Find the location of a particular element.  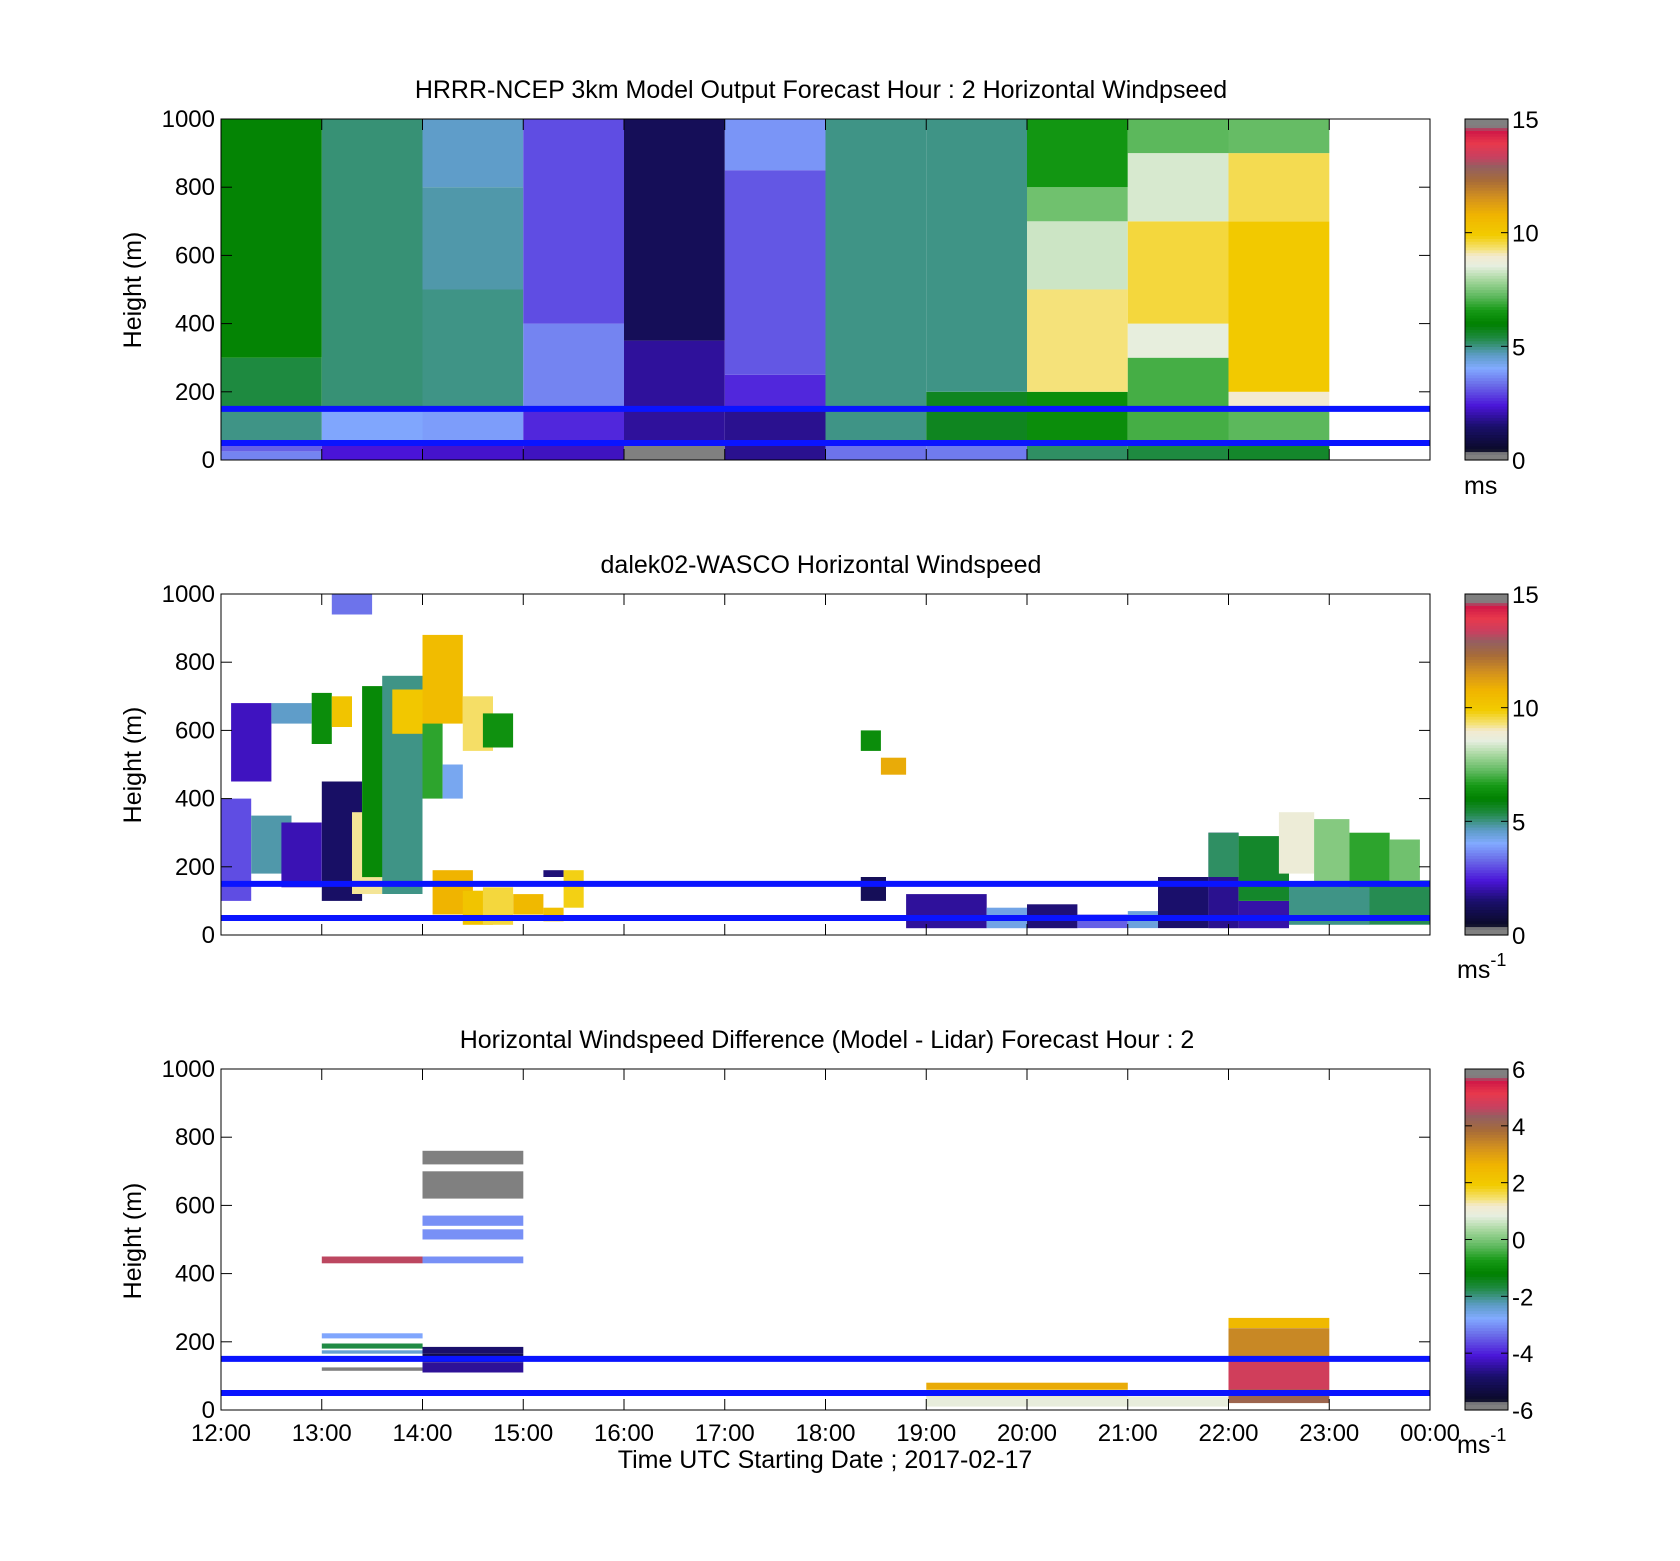

y-axis-label: Height (m) is located at coordinates (133, 290).